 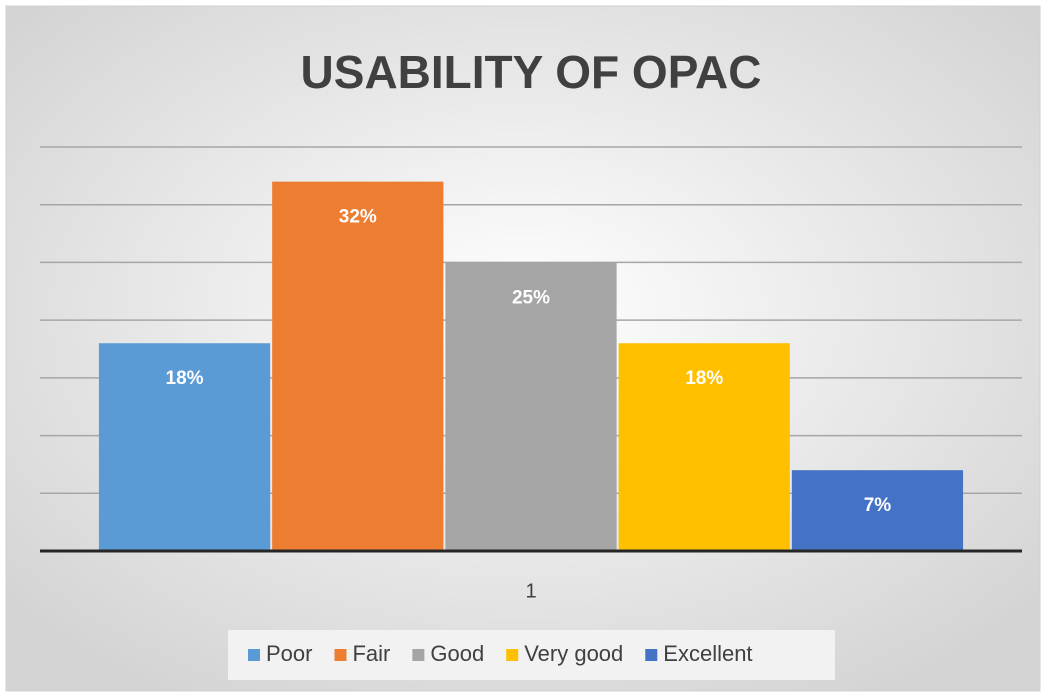 I want to click on legend-label: Very good, so click(x=573, y=653).